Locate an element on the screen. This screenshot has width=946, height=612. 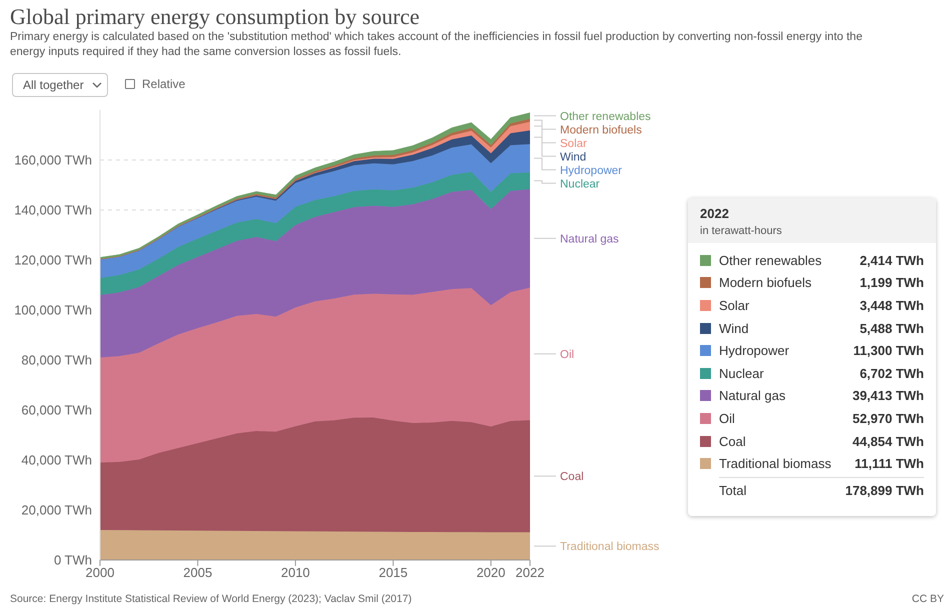
text: Natural gas is located at coordinates (589, 239).